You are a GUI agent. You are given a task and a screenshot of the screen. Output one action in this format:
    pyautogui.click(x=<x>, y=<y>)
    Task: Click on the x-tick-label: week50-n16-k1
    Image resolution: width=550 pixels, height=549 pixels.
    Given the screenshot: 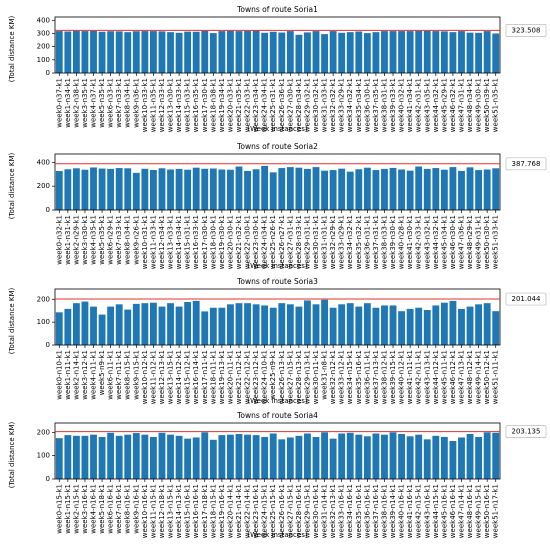 What is the action you would take?
    pyautogui.click(x=487, y=511)
    